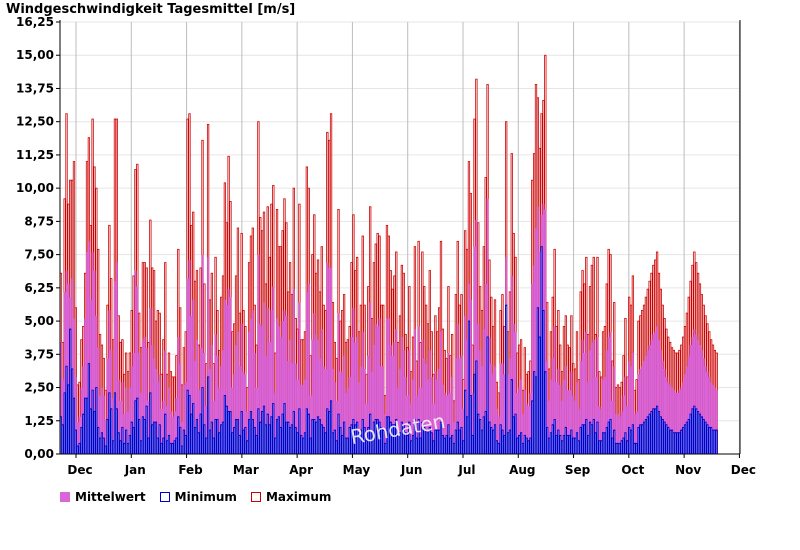  What do you see at coordinates (39, 454) in the screenshot?
I see `y-tick-label: 0,00` at bounding box center [39, 454].